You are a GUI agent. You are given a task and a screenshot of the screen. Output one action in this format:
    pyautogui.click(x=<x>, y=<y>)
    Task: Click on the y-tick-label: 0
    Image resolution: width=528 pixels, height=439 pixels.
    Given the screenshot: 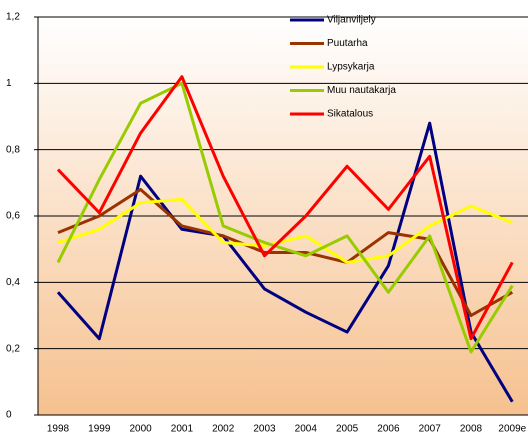 What is the action you would take?
    pyautogui.click(x=9, y=415)
    